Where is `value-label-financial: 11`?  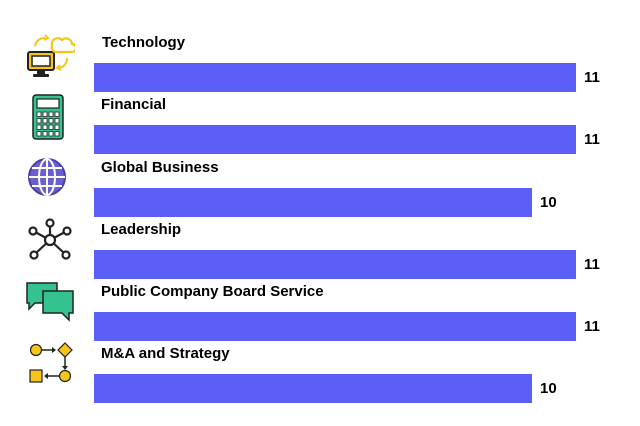 value-label-financial: 11 is located at coordinates (592, 139).